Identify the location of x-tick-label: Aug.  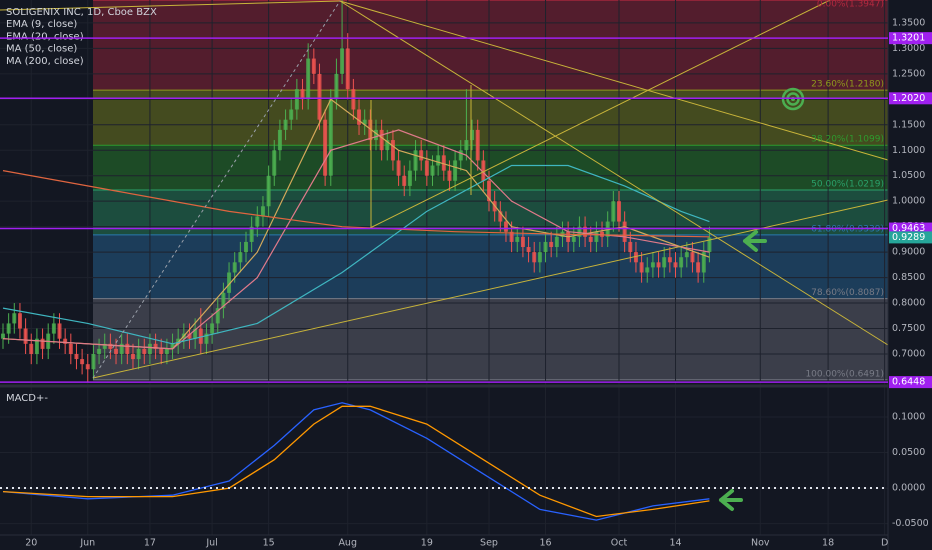
(347, 543).